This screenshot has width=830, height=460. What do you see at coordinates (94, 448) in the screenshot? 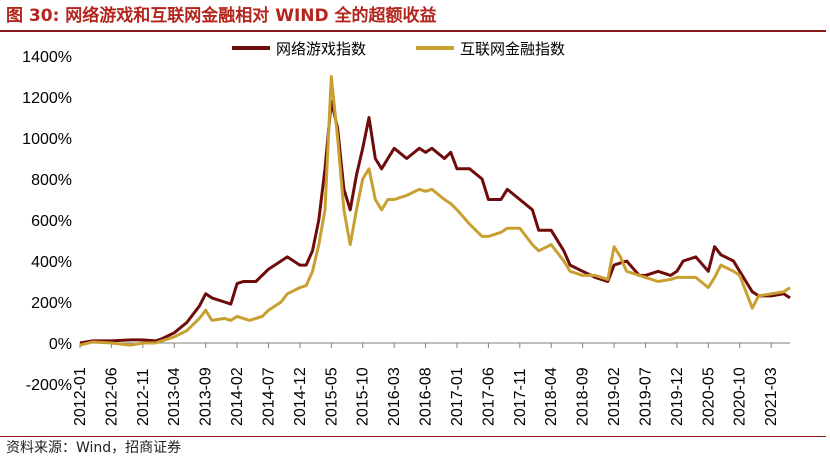
I see `source-note: 资料来源：Wind，招商证券` at bounding box center [94, 448].